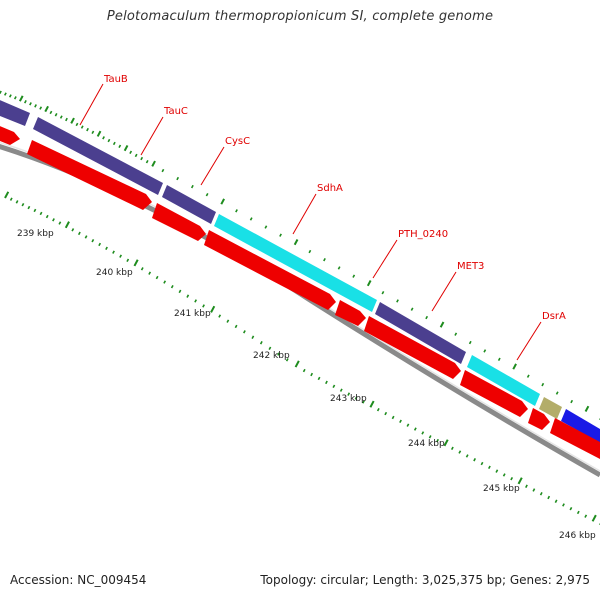  Describe the element at coordinates (577, 536) in the screenshot. I see `kbp-label-246: 246 kbp` at that location.